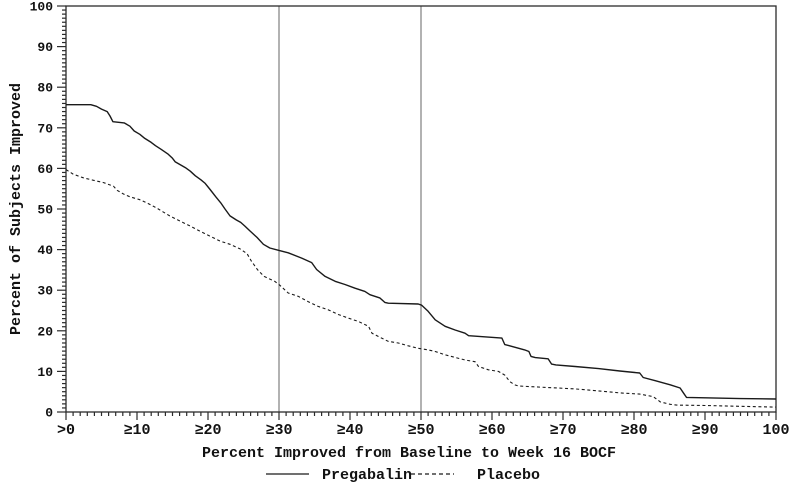 This screenshot has height=493, width=795. I want to click on y-axis-title: Percent of Subjects Improved, so click(16, 209).